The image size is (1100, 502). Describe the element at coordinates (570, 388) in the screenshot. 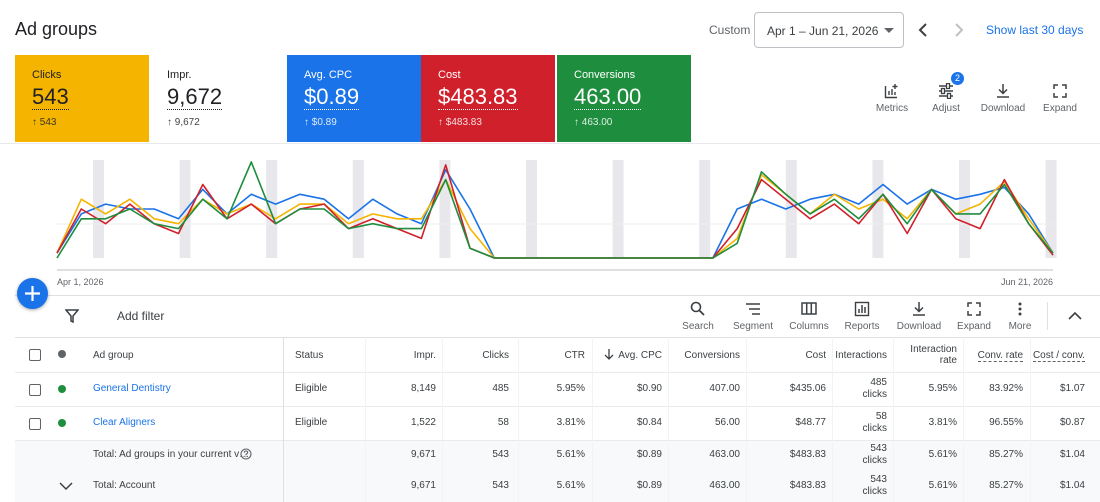

I see `cell-value: 5.95%` at that location.